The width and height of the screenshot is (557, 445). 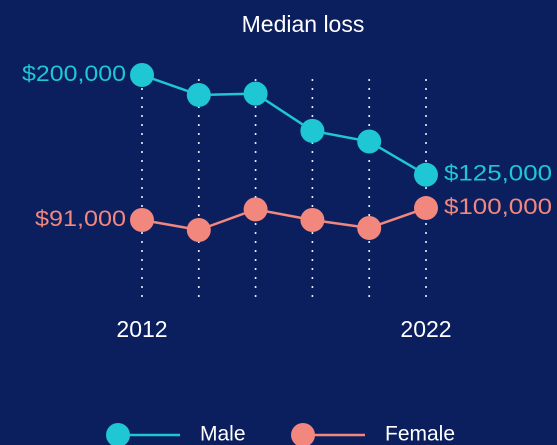 What do you see at coordinates (80, 218) in the screenshot?
I see `data-label: $91,000` at bounding box center [80, 218].